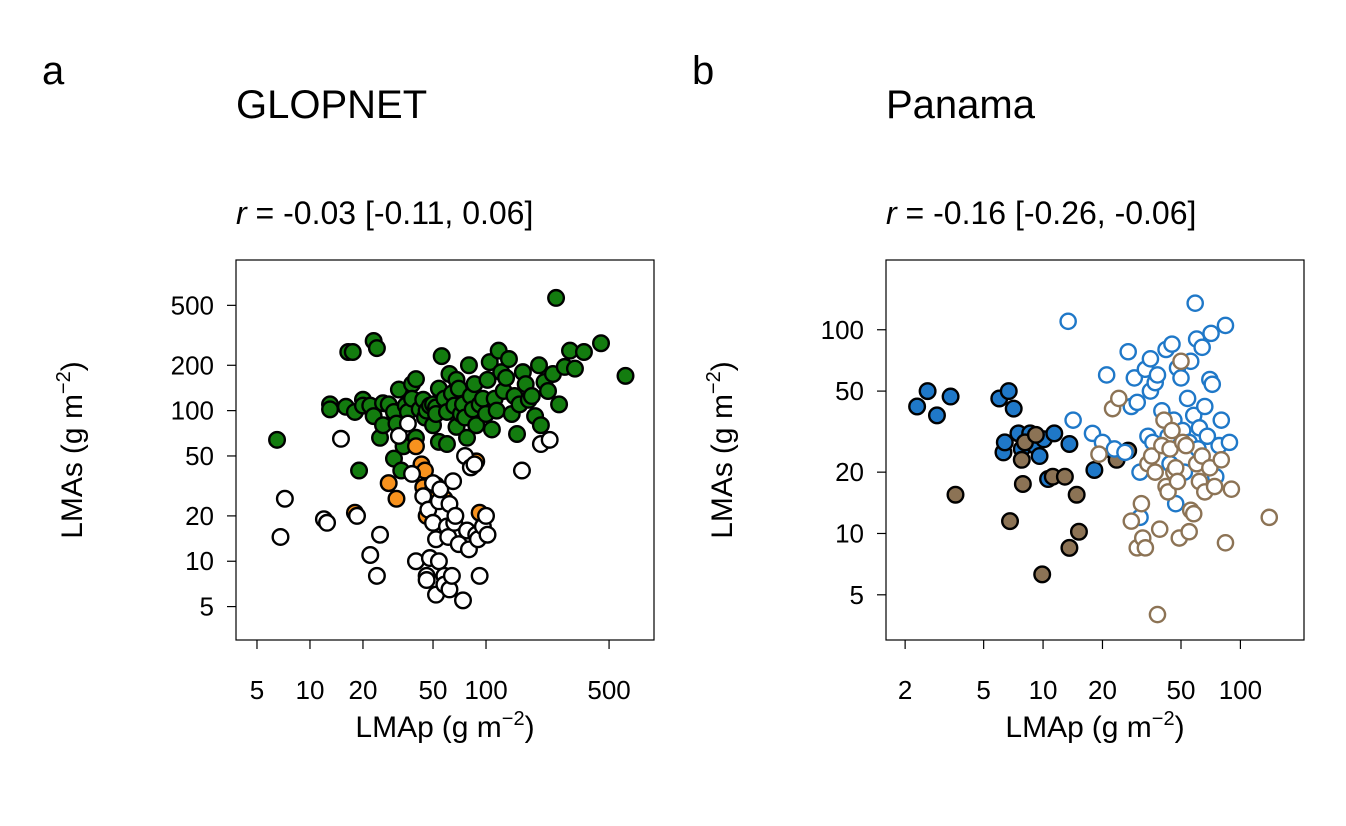 This screenshot has width=1346, height=826. What do you see at coordinates (199, 561) in the screenshot?
I see `y-tick-label: 10` at bounding box center [199, 561].